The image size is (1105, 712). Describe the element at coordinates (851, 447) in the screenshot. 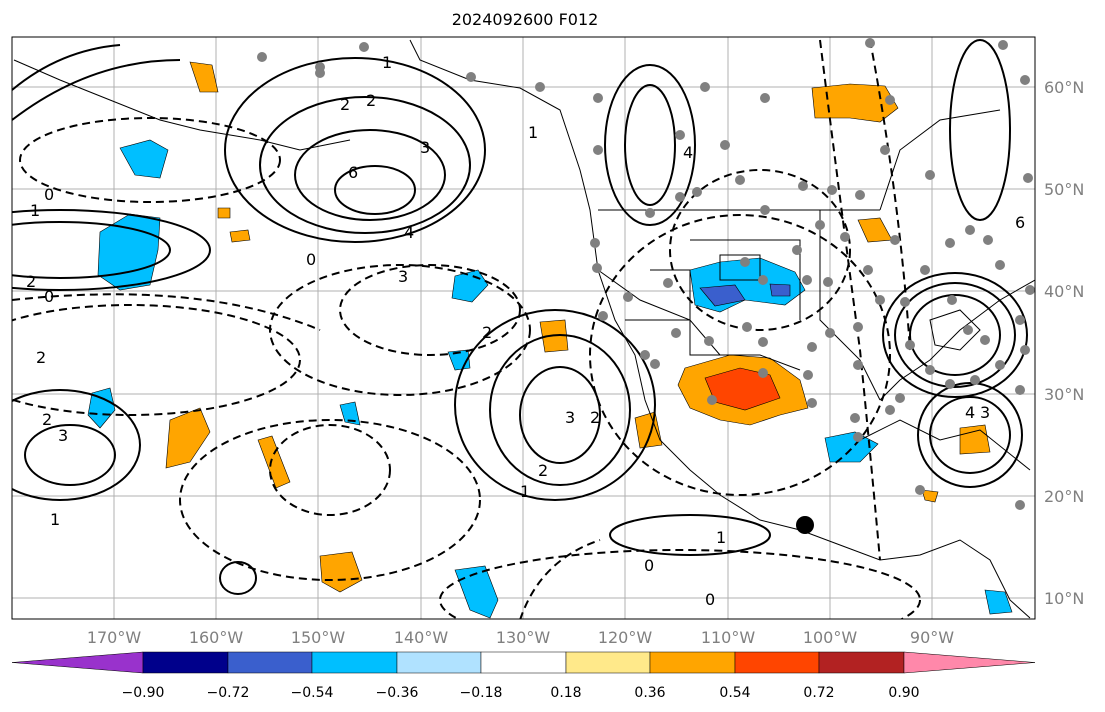

I see `blue-patch-gulf` at that location.